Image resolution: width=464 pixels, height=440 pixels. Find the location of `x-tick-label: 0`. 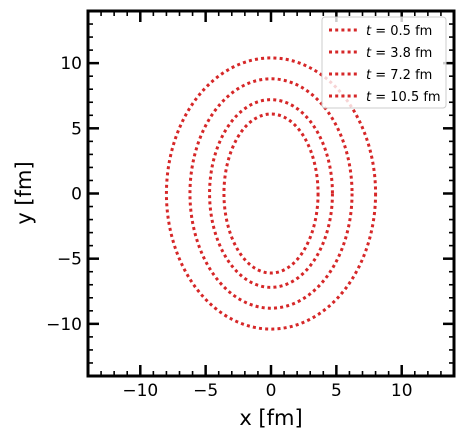

x-tick-label: 0 is located at coordinates (271, 391).